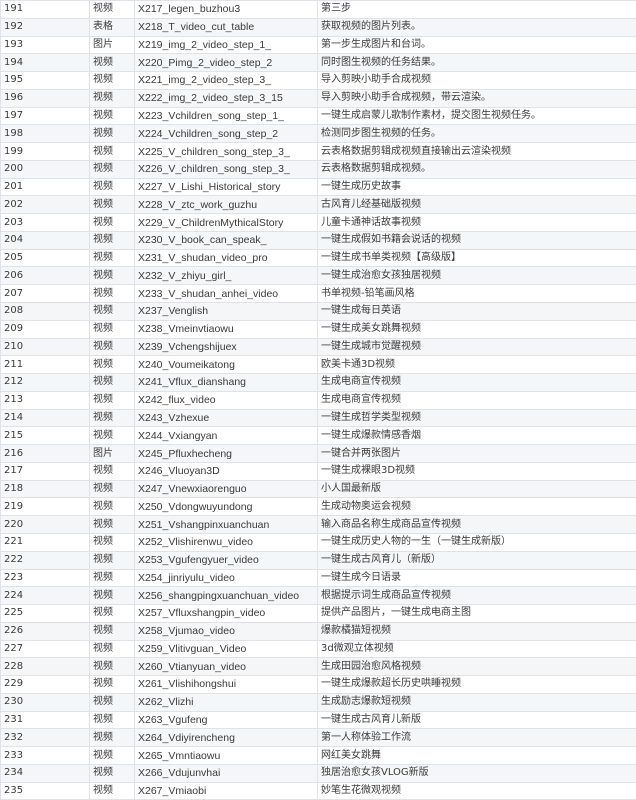  I want to click on row-number: 199, so click(45, 151).